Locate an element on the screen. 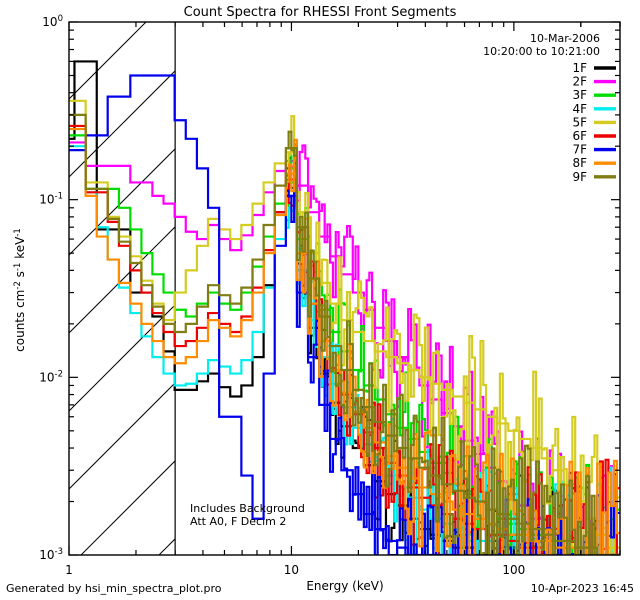 This screenshot has width=640, height=600. svg-text: 10⁻³ is located at coordinates (51, 554).